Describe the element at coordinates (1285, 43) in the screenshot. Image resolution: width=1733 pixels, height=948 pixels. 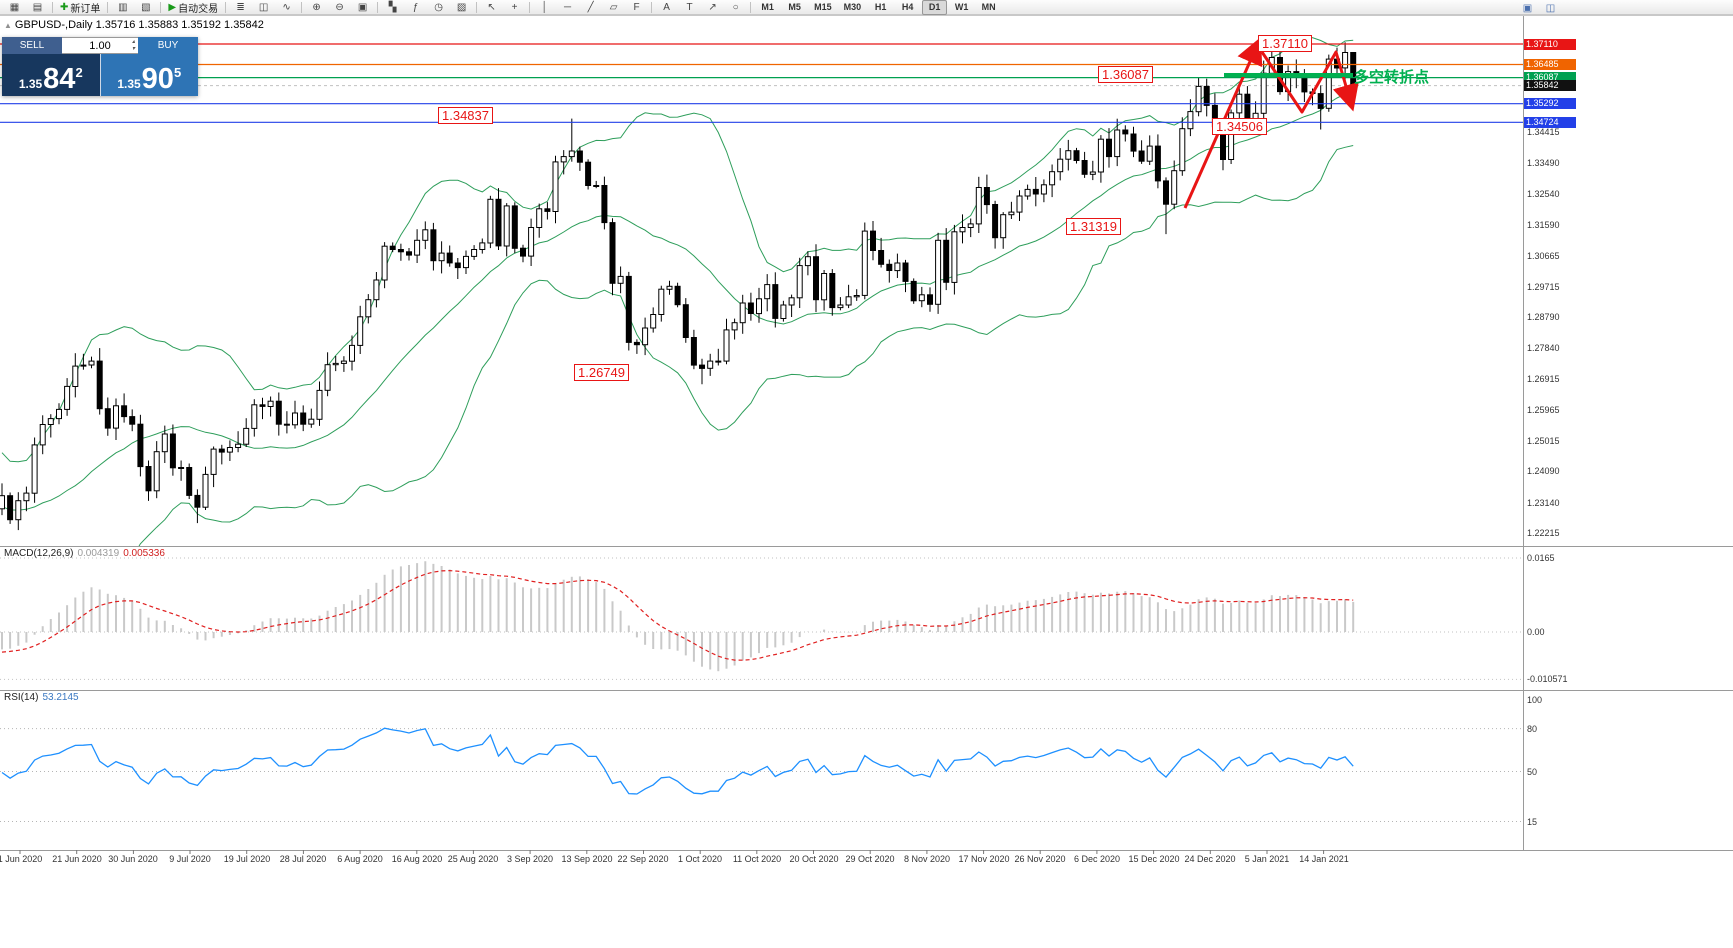
I see `price-annotation-label: 1.37110` at that location.